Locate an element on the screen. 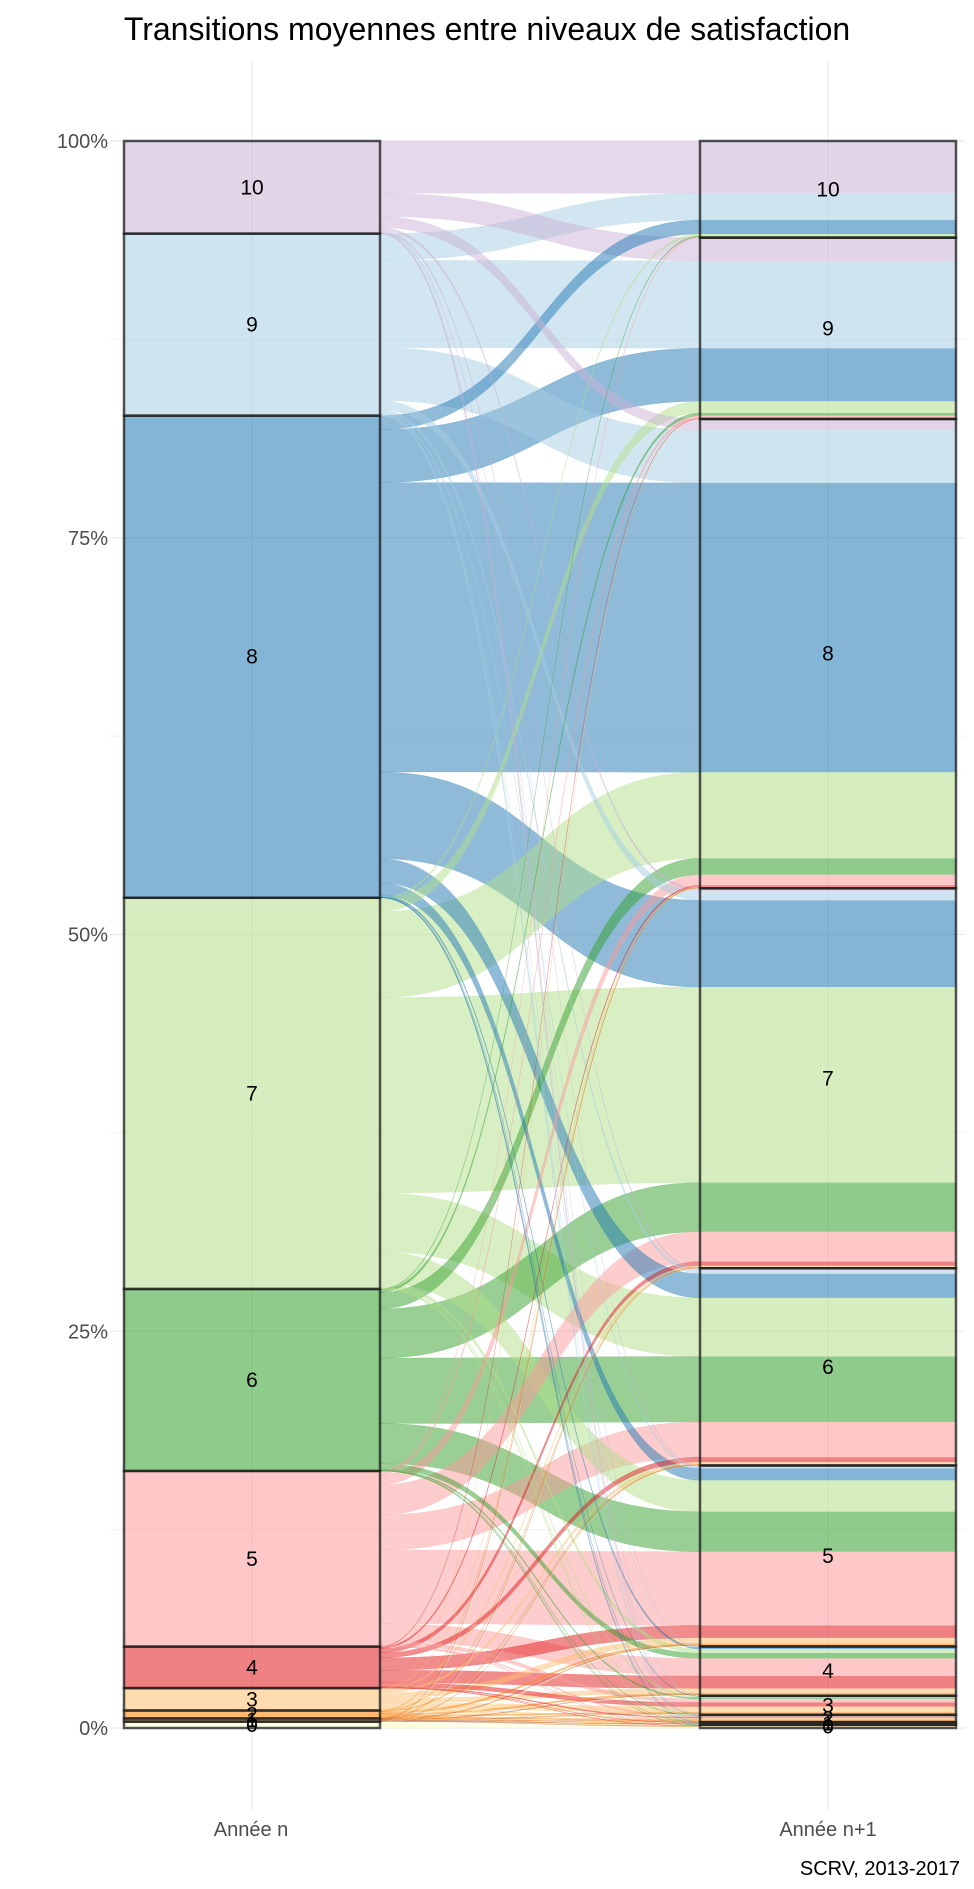  y-tick-label: 0% is located at coordinates (93, 1729).